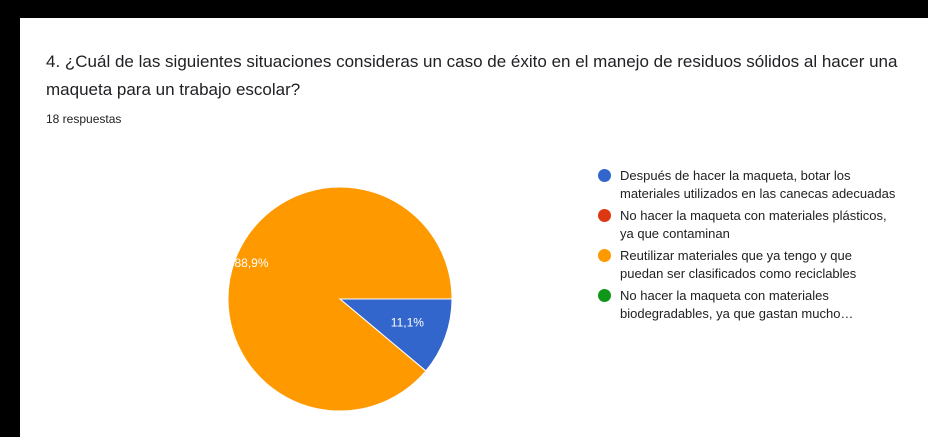 This screenshot has height=437, width=928. Describe the element at coordinates (251, 263) in the screenshot. I see `slice-label-2: 88,9%` at that location.